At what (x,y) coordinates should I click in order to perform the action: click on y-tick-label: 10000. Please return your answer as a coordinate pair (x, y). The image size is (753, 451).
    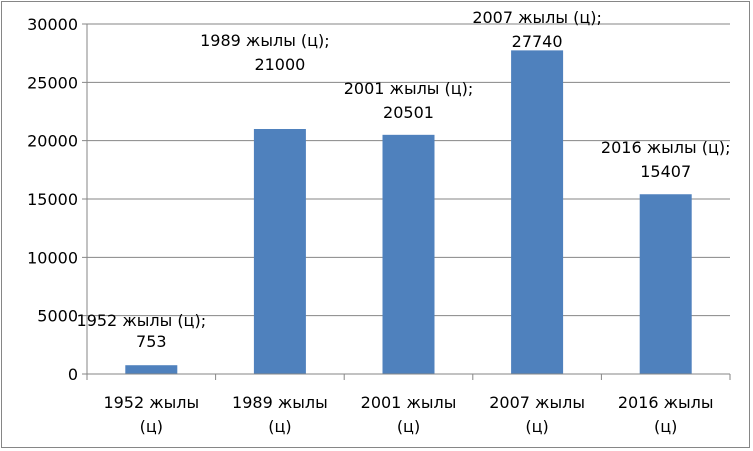
    Looking at the image, I should click on (52, 257).